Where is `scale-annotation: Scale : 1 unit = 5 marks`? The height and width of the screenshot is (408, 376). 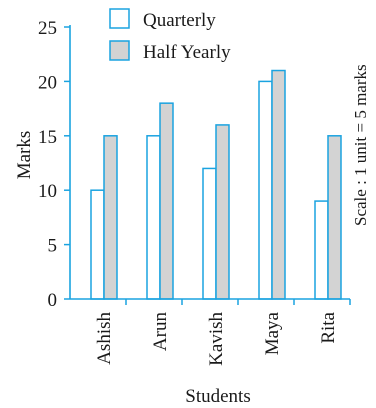
scale-annotation: Scale : 1 unit = 5 marks is located at coordinates (360, 145).